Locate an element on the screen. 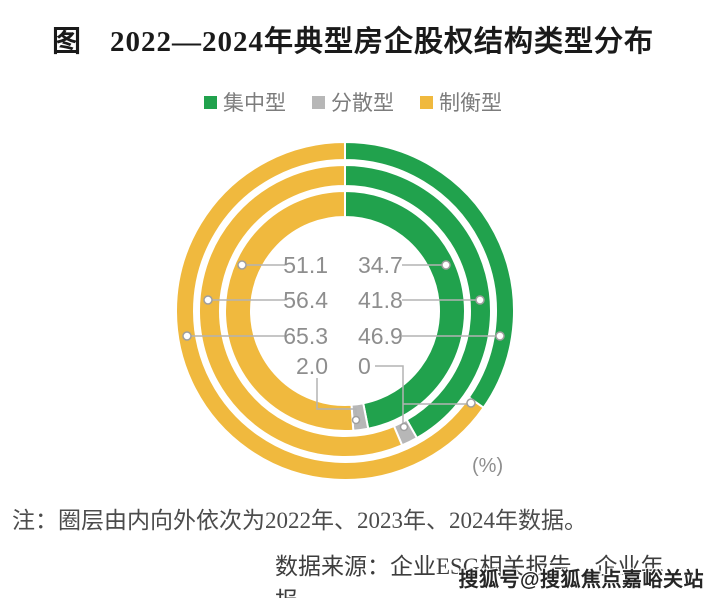 This screenshot has width=706, height=598. legend-swatch-concentrated is located at coordinates (210, 102).